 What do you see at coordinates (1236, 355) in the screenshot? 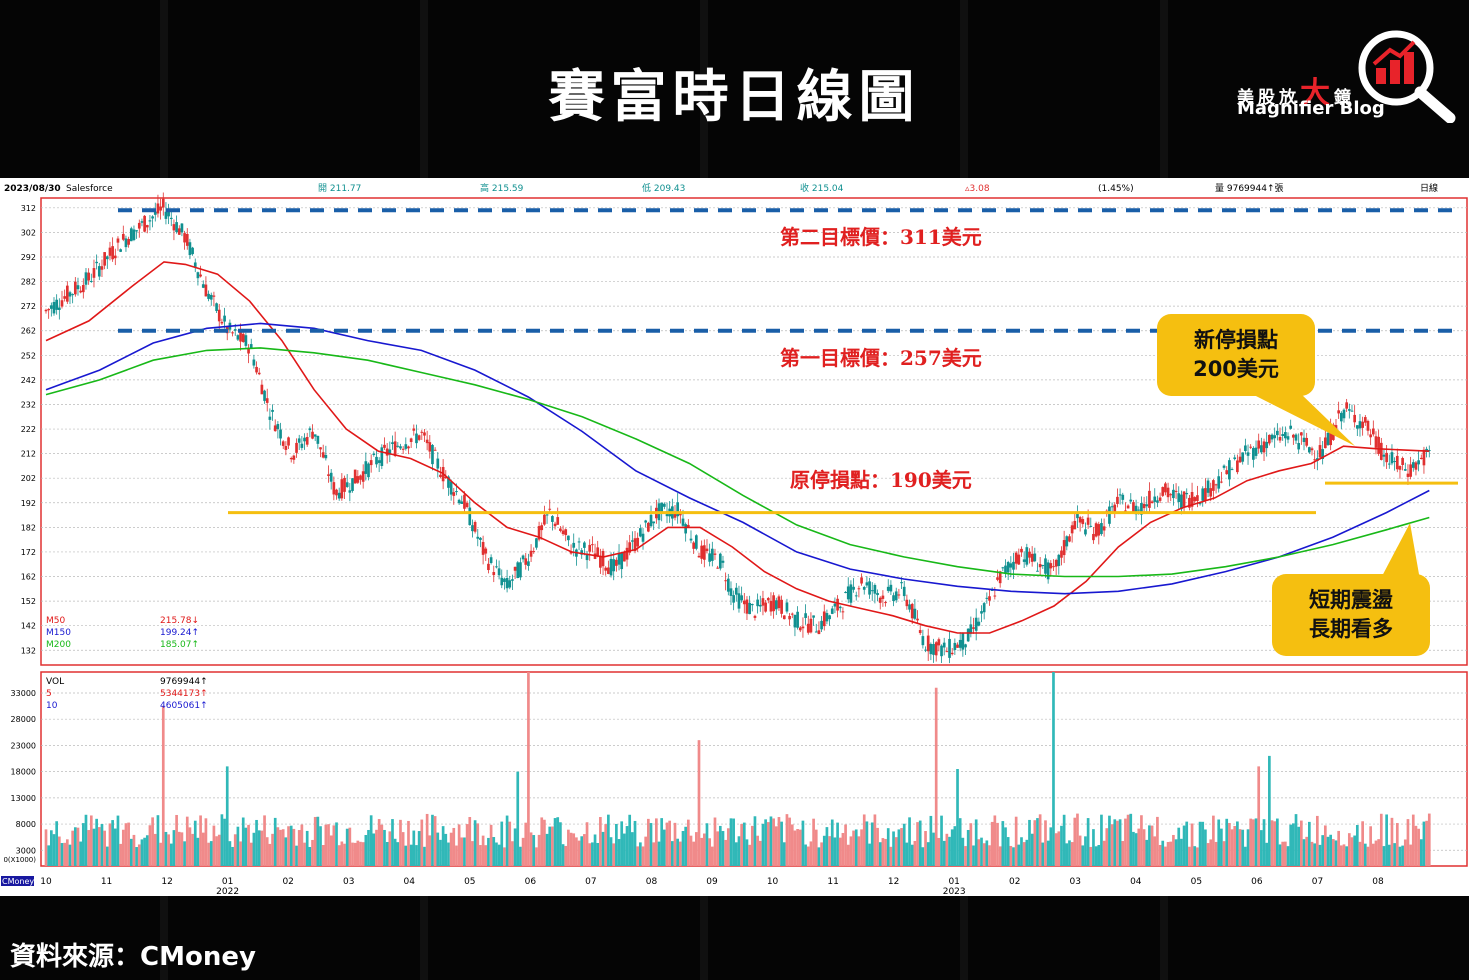
I see `callout-new-stop: 新停損點 200美元` at bounding box center [1236, 355].